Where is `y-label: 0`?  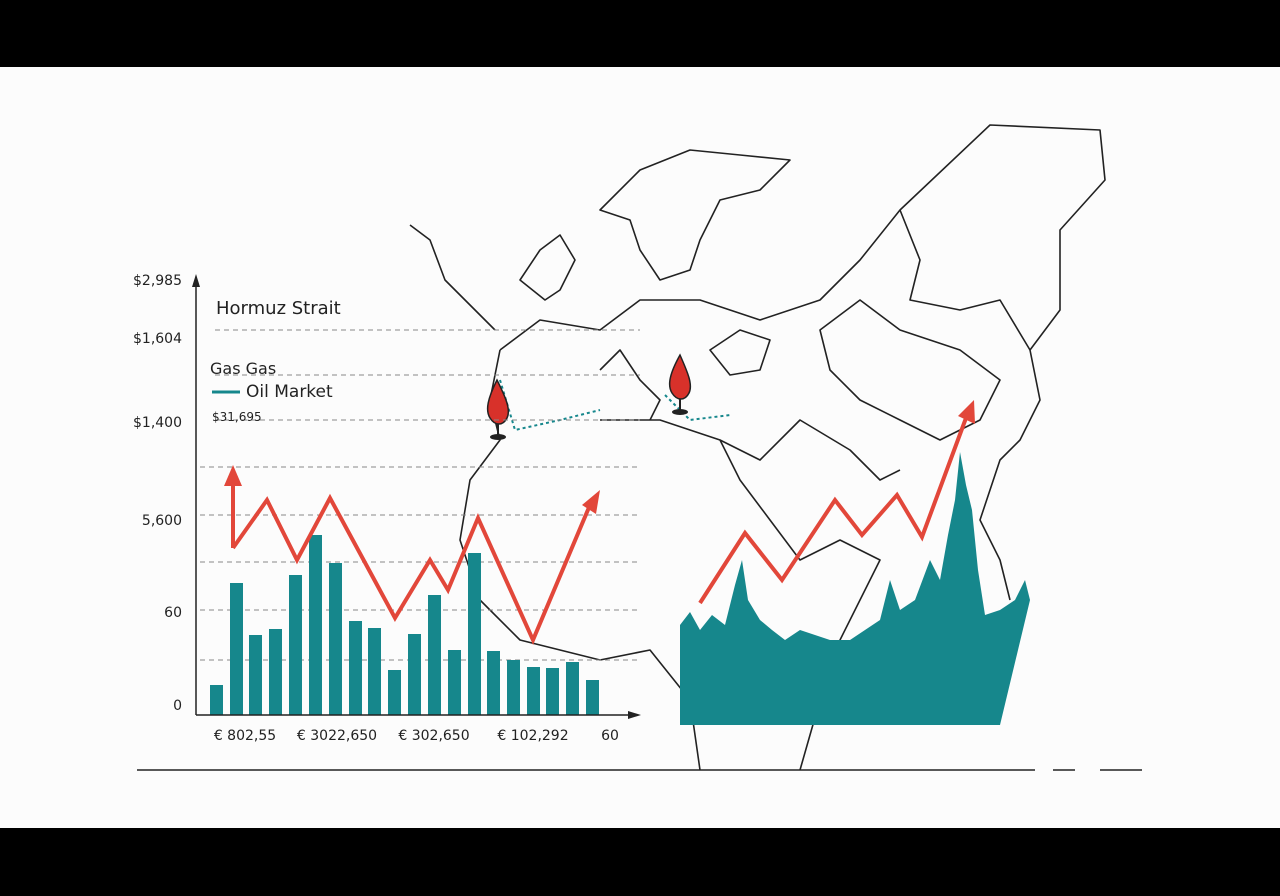 y-label: 0 is located at coordinates (177, 706).